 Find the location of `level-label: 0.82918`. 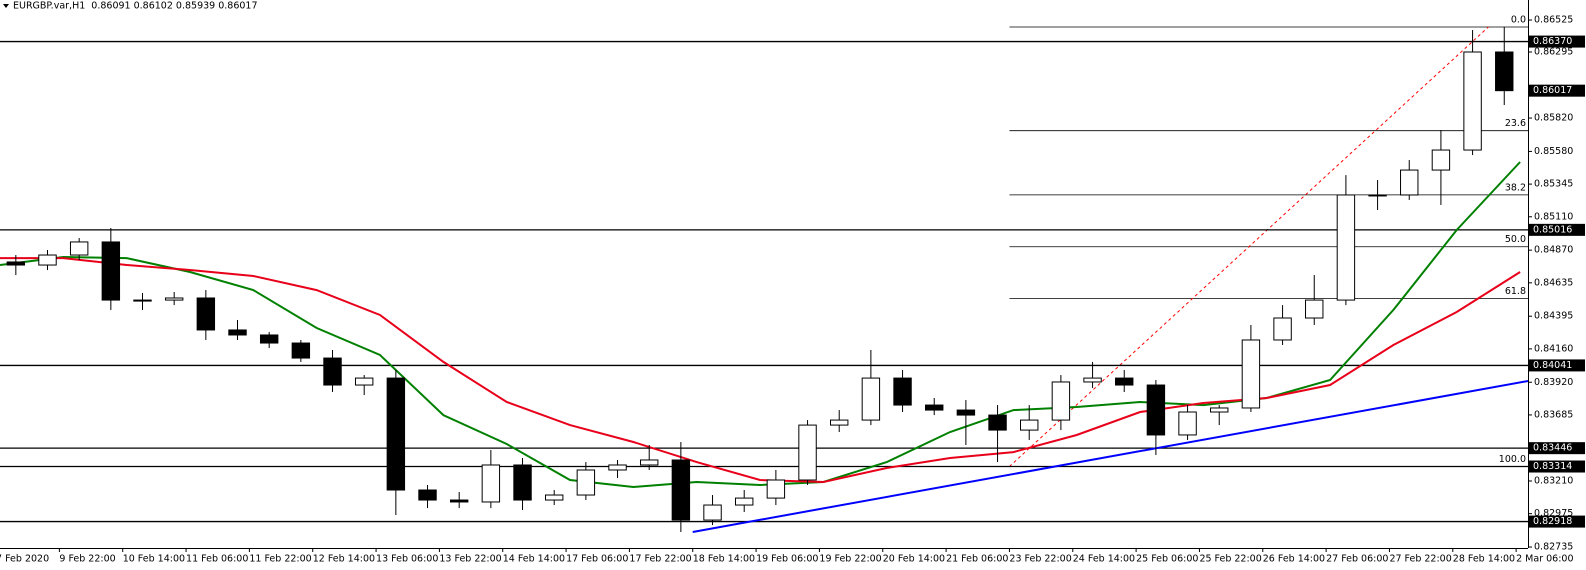

level-label: 0.82918 is located at coordinates (1552, 521).